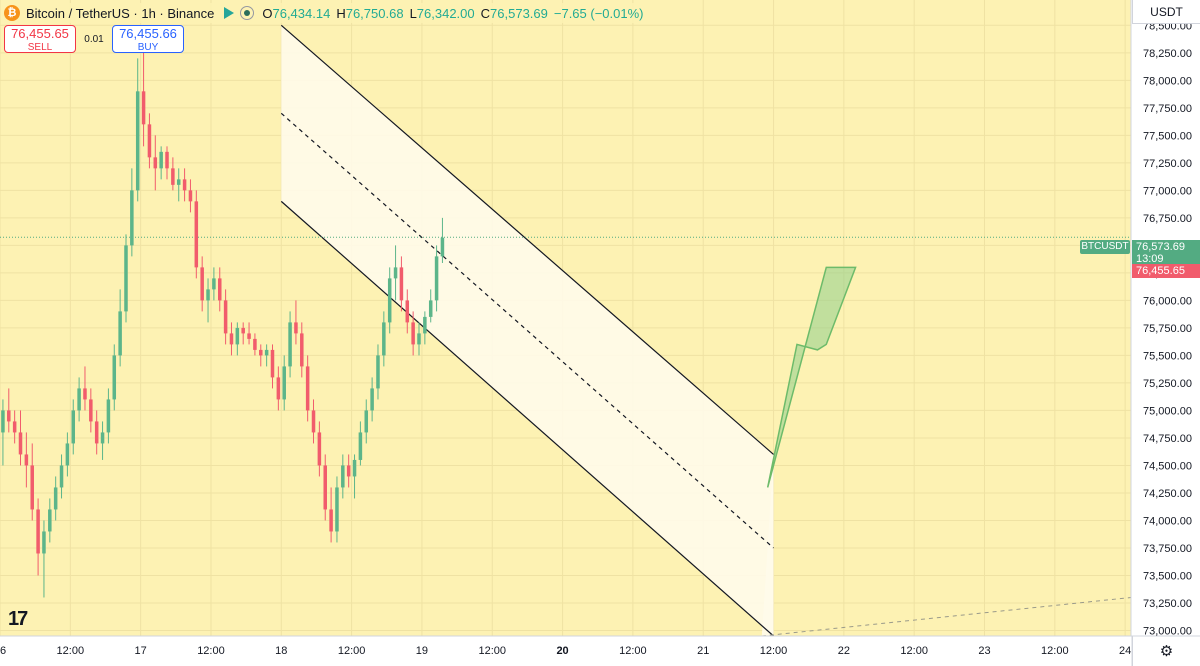  What do you see at coordinates (148, 39) in the screenshot?
I see `buy-button: 76,455.66 BUY` at bounding box center [148, 39].